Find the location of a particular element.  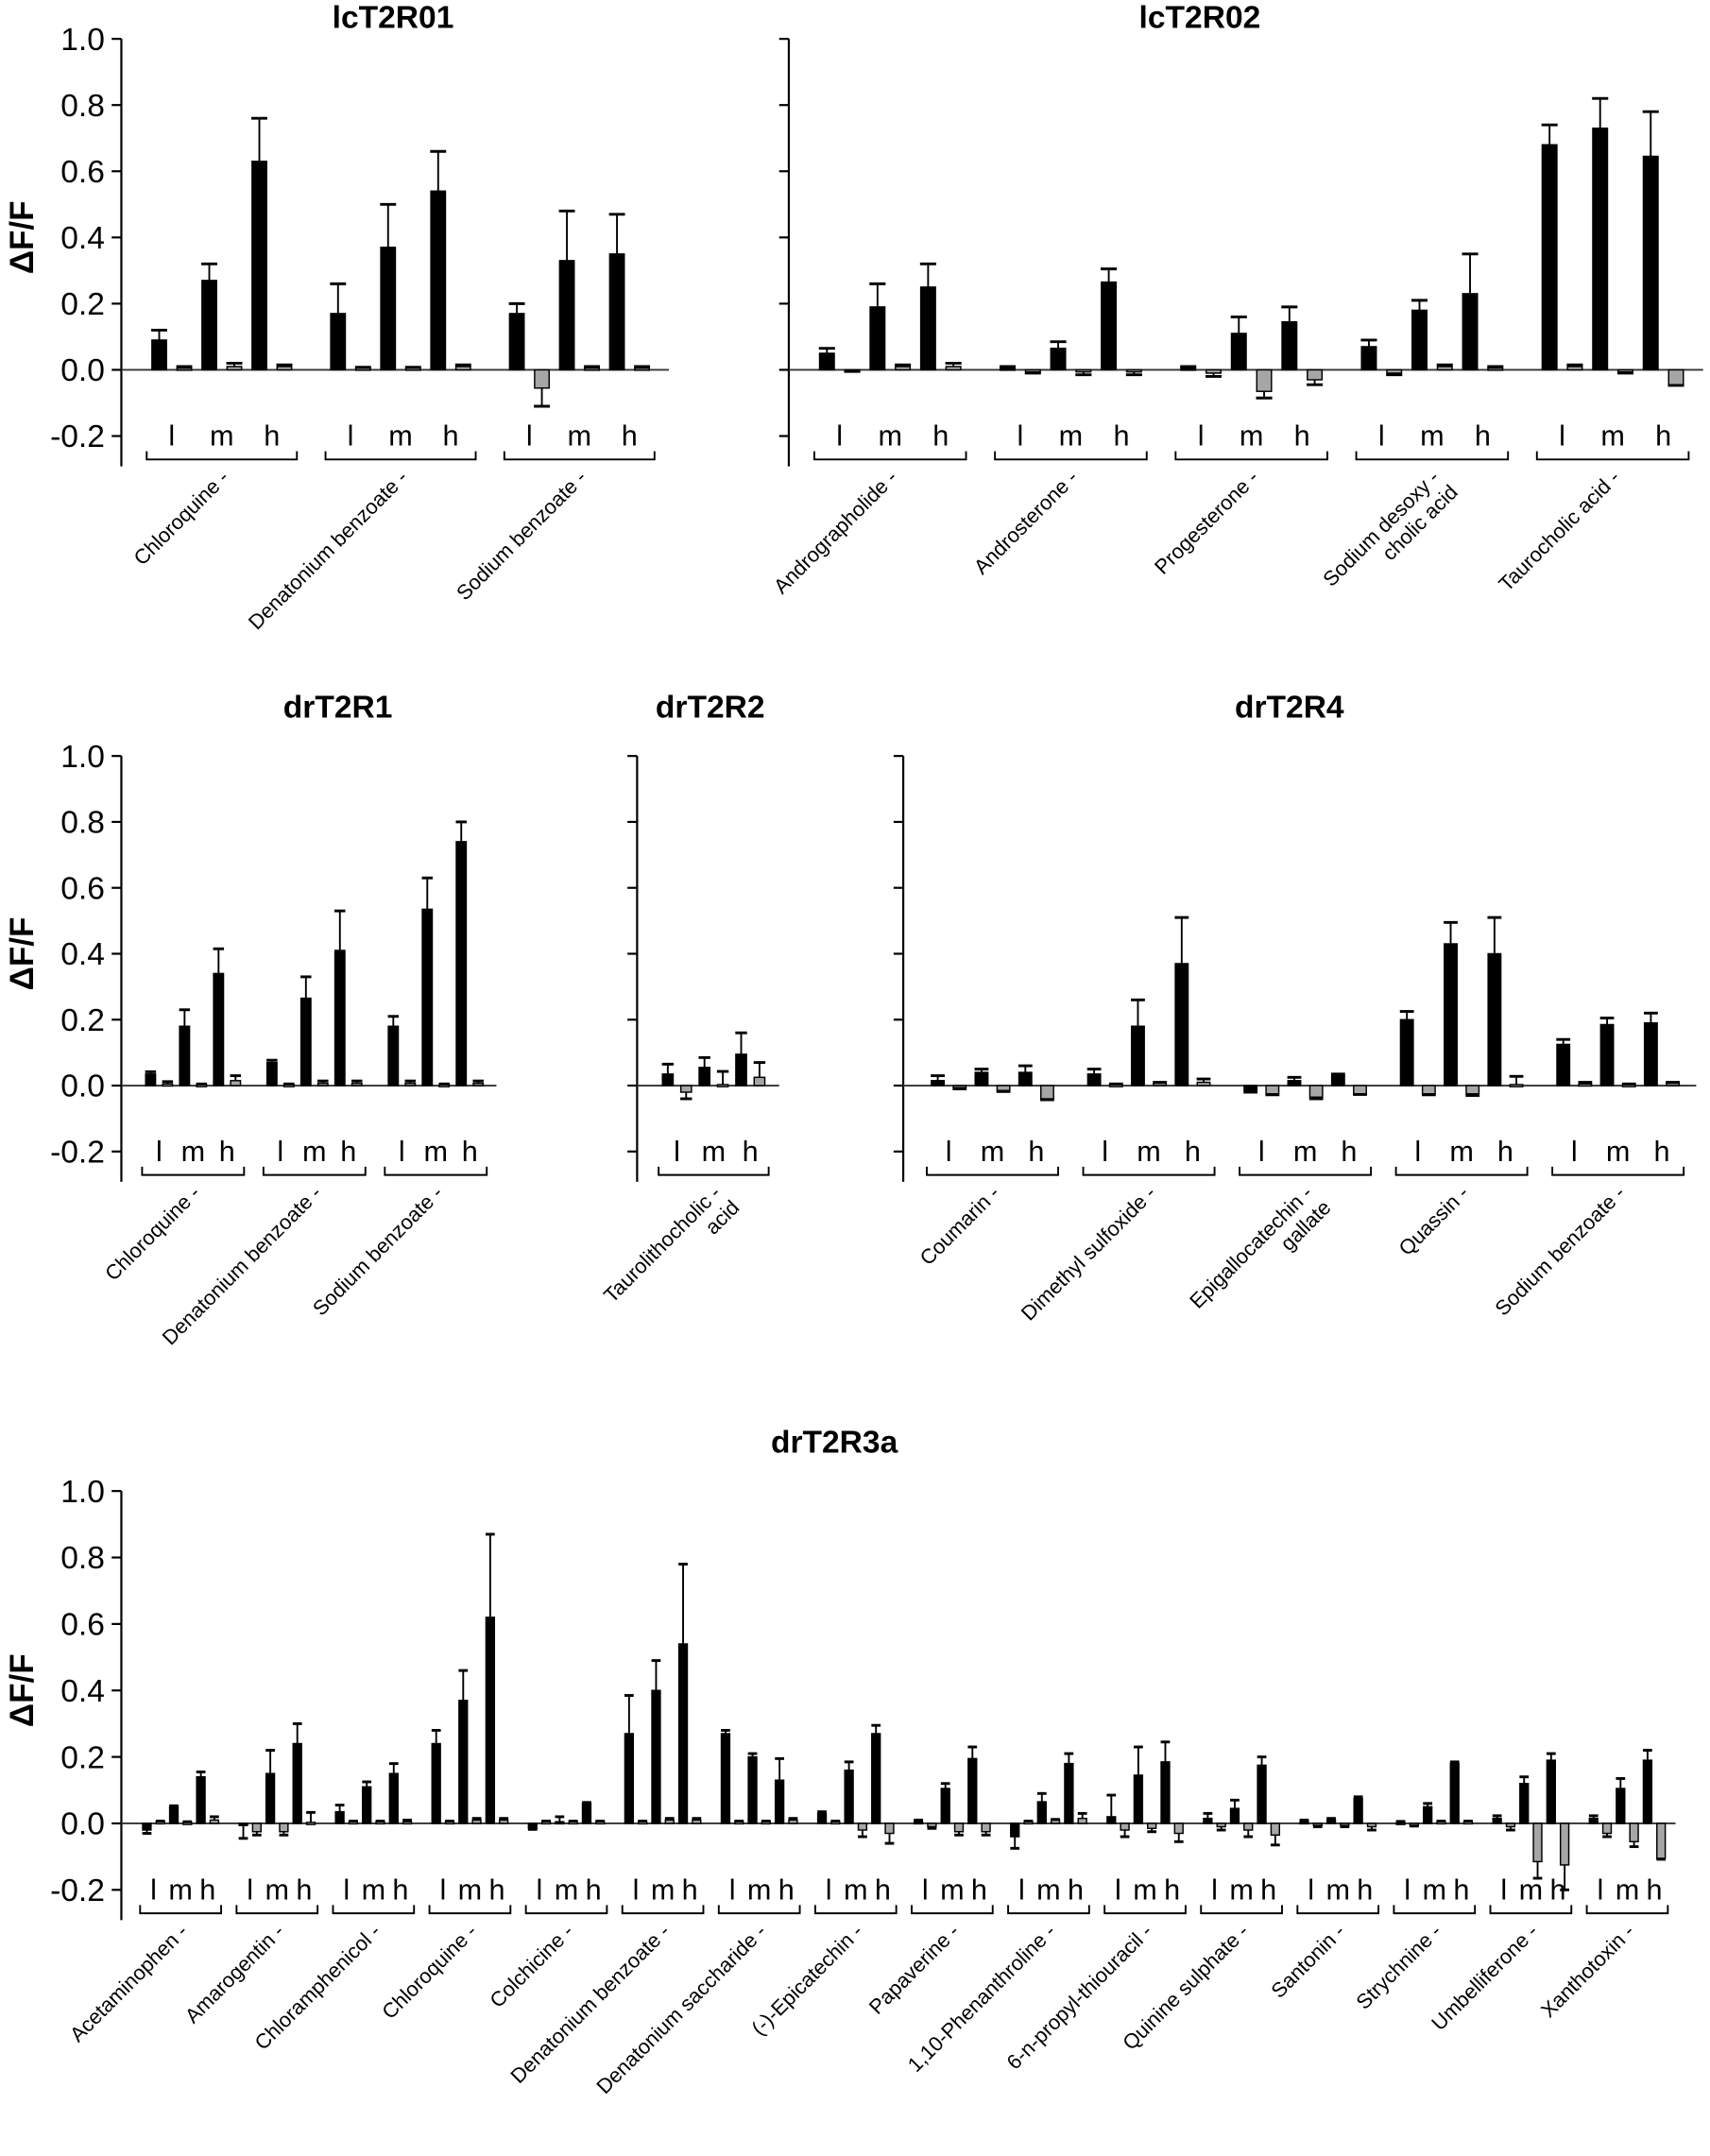

category-label-line: Denatonium benzoate - is located at coordinates (590, 2003).